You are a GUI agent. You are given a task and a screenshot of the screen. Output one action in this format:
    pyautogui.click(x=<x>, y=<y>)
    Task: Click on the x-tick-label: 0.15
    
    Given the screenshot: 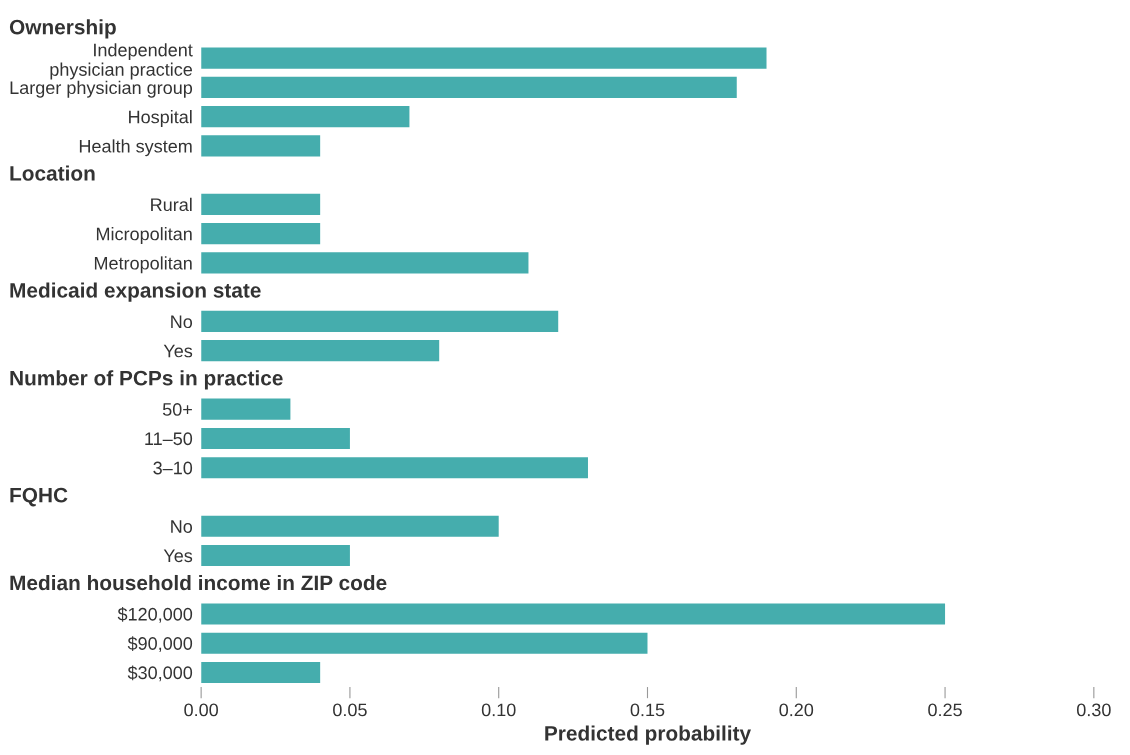 What is the action you would take?
    pyautogui.click(x=647, y=710)
    